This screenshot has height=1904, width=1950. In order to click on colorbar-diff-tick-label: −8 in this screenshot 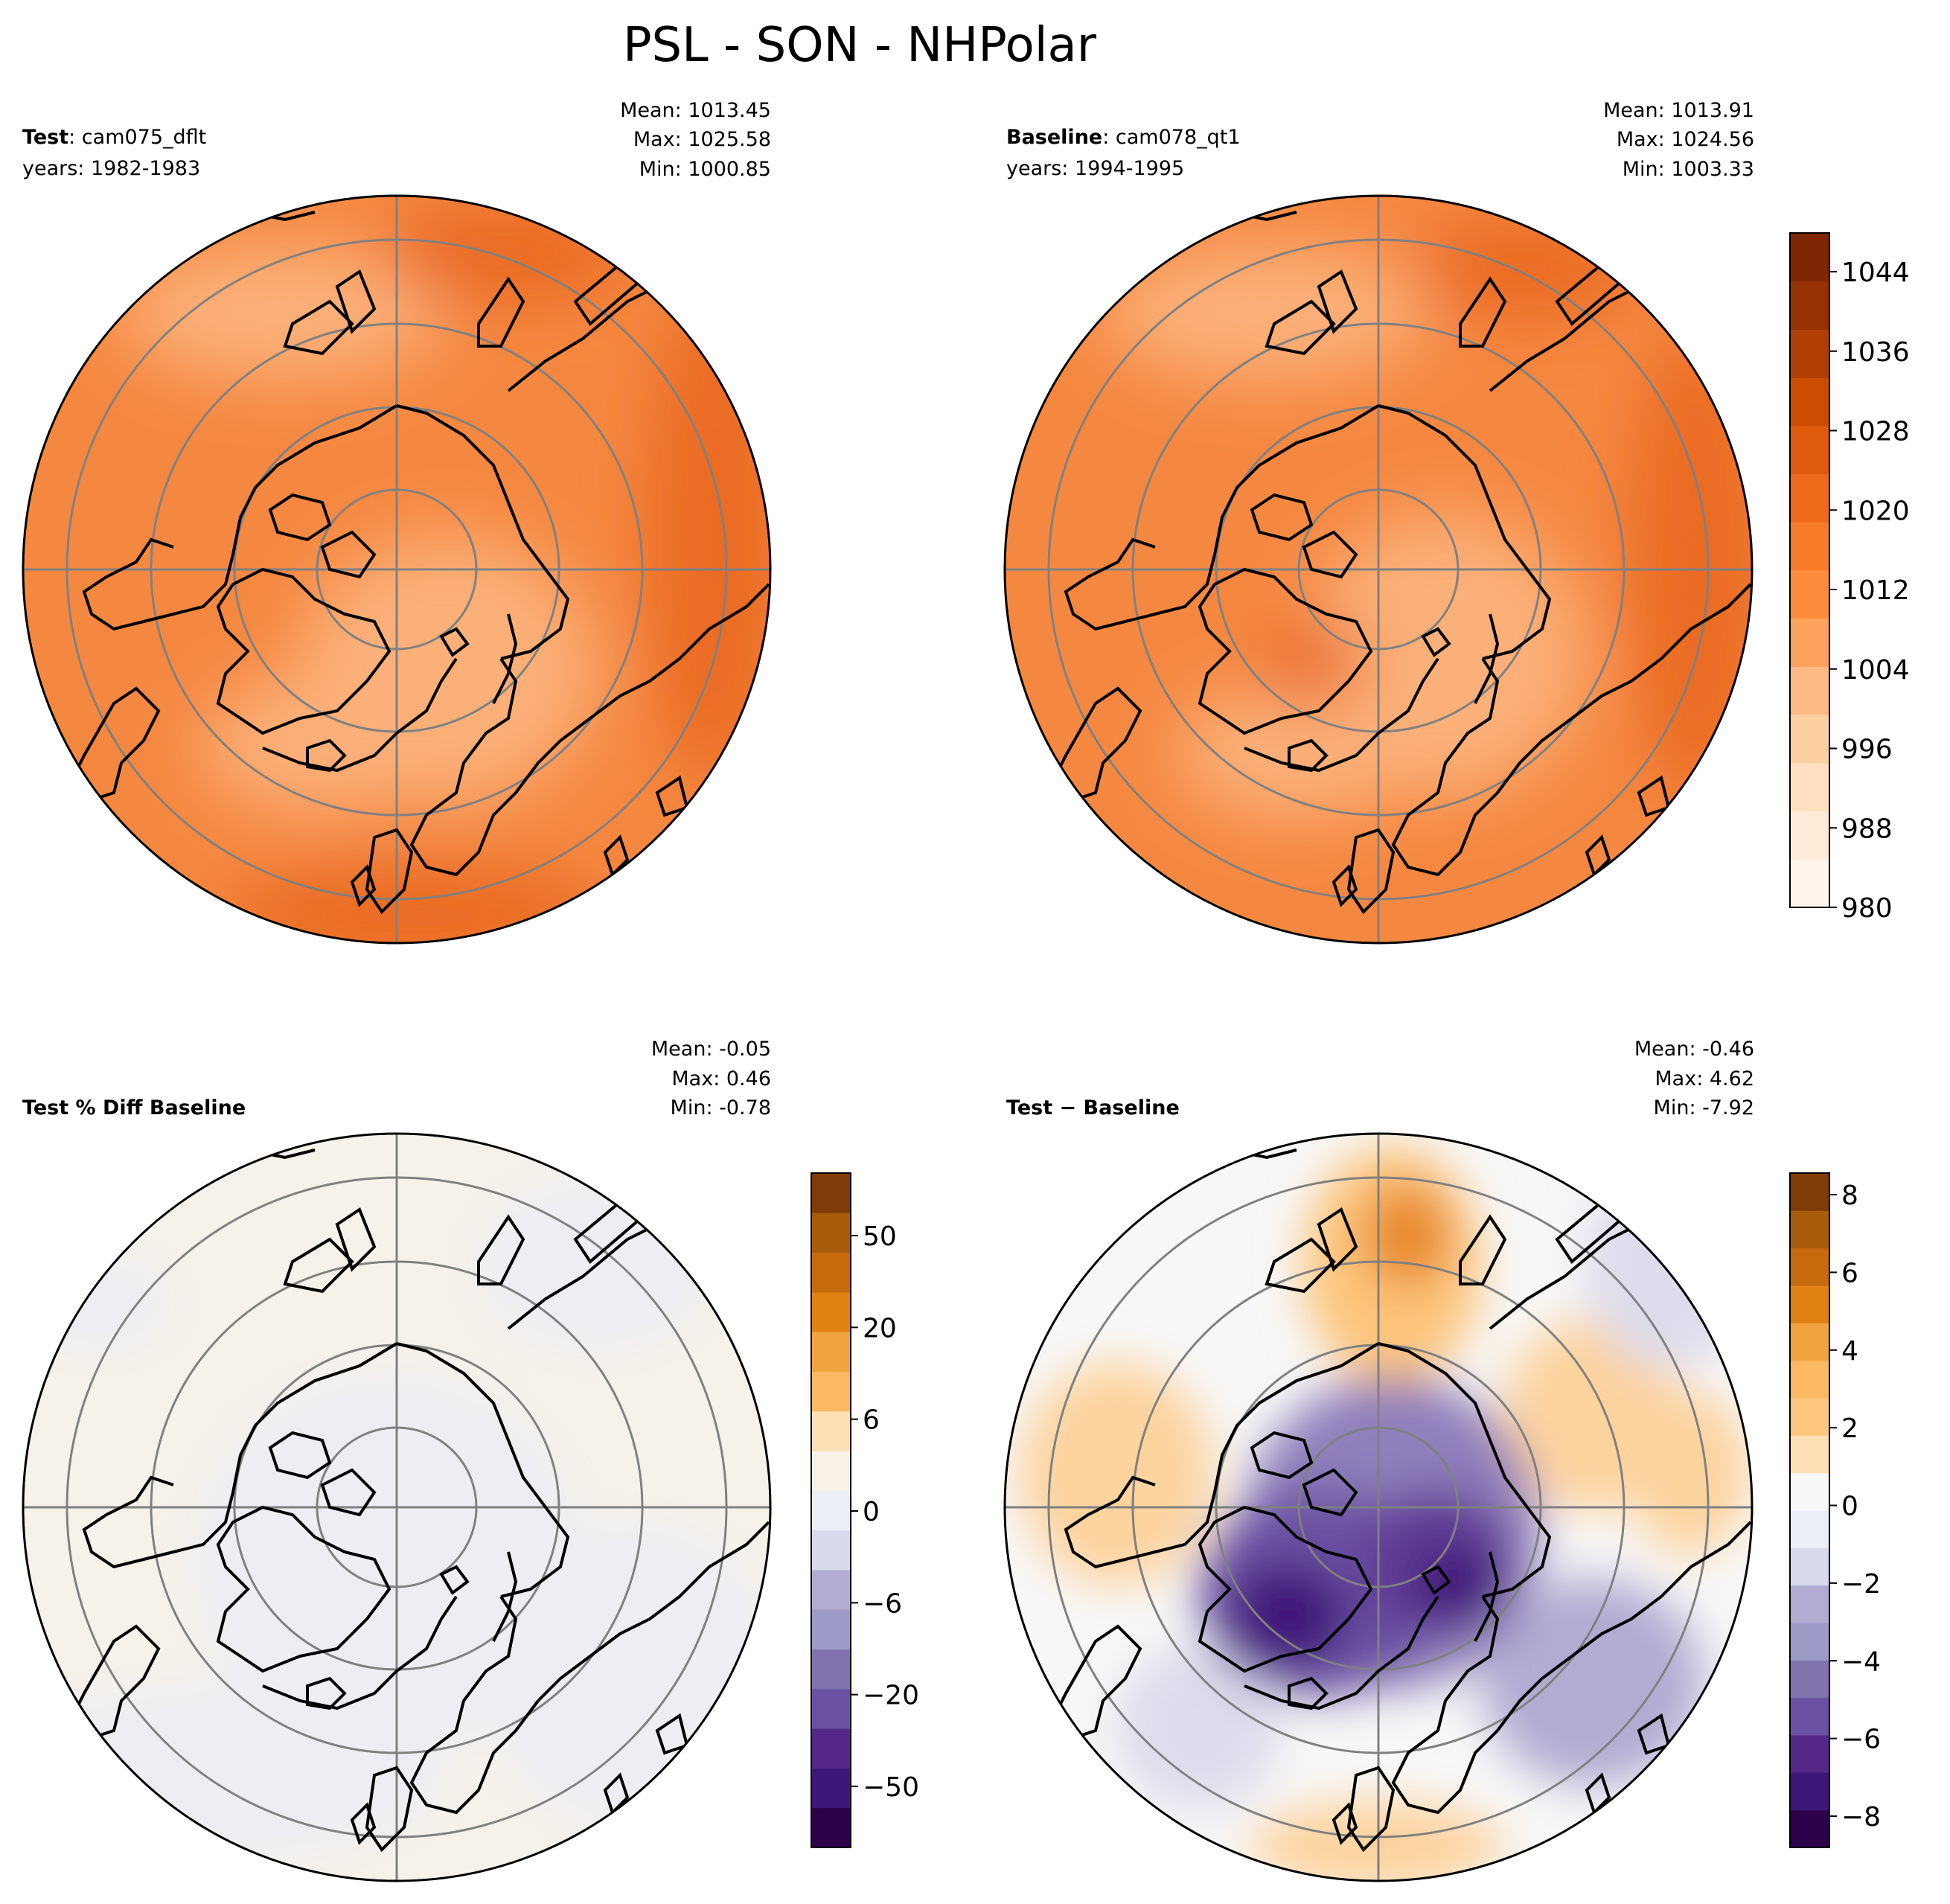, I will do `click(1861, 1817)`.